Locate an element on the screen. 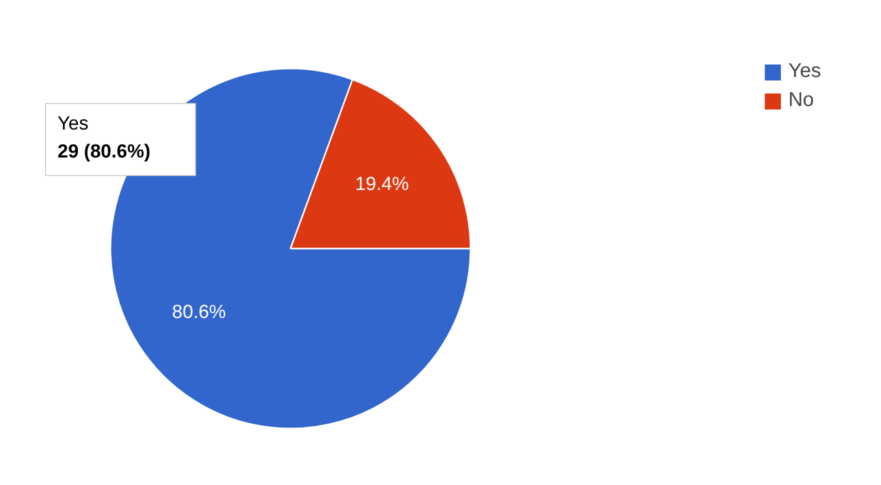  text: Yes 29 (80.6%) is located at coordinates (104, 138).